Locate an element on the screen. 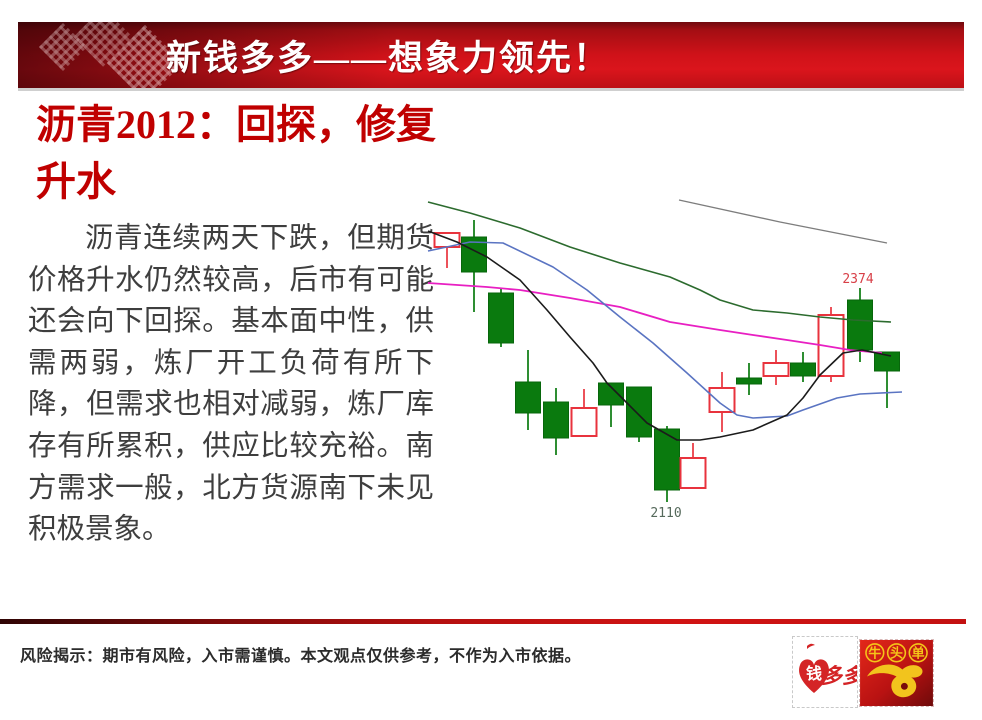 This screenshot has width=982, height=720. niutoudan-logo: 牛 头 单 is located at coordinates (896, 673).